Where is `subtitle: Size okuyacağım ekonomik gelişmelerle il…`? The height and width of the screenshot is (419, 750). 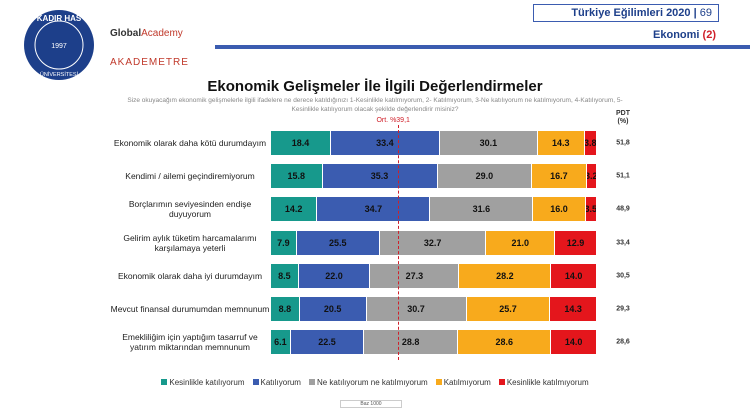
subtitle: Size okuyacağım ekonomik gelişmelerle il… is located at coordinates (375, 105).